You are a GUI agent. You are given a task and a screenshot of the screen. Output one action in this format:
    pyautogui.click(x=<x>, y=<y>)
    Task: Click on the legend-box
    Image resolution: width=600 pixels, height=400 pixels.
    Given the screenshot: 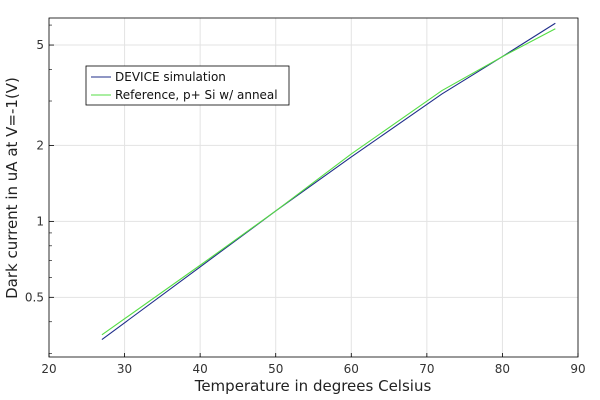 What is the action you would take?
    pyautogui.click(x=187, y=85)
    